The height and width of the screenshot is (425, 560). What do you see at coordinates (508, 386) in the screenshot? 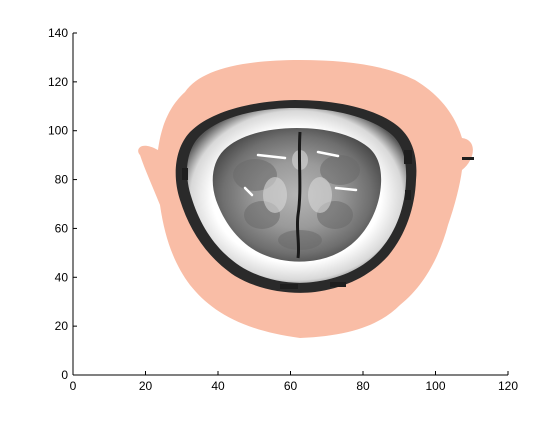
I see `x-tick-label: 120` at bounding box center [508, 386].